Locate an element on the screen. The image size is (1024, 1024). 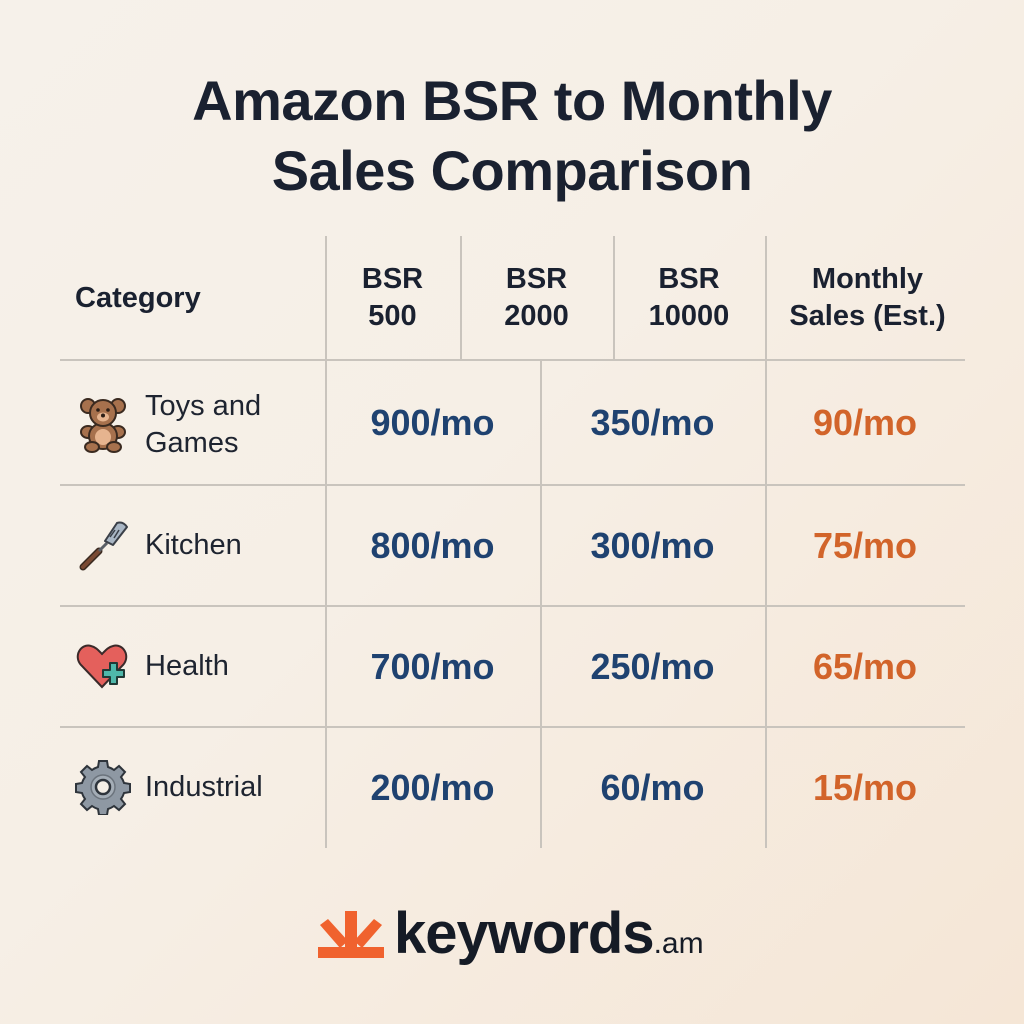
brand-logo: keywords .am is located at coordinates (511, 933).